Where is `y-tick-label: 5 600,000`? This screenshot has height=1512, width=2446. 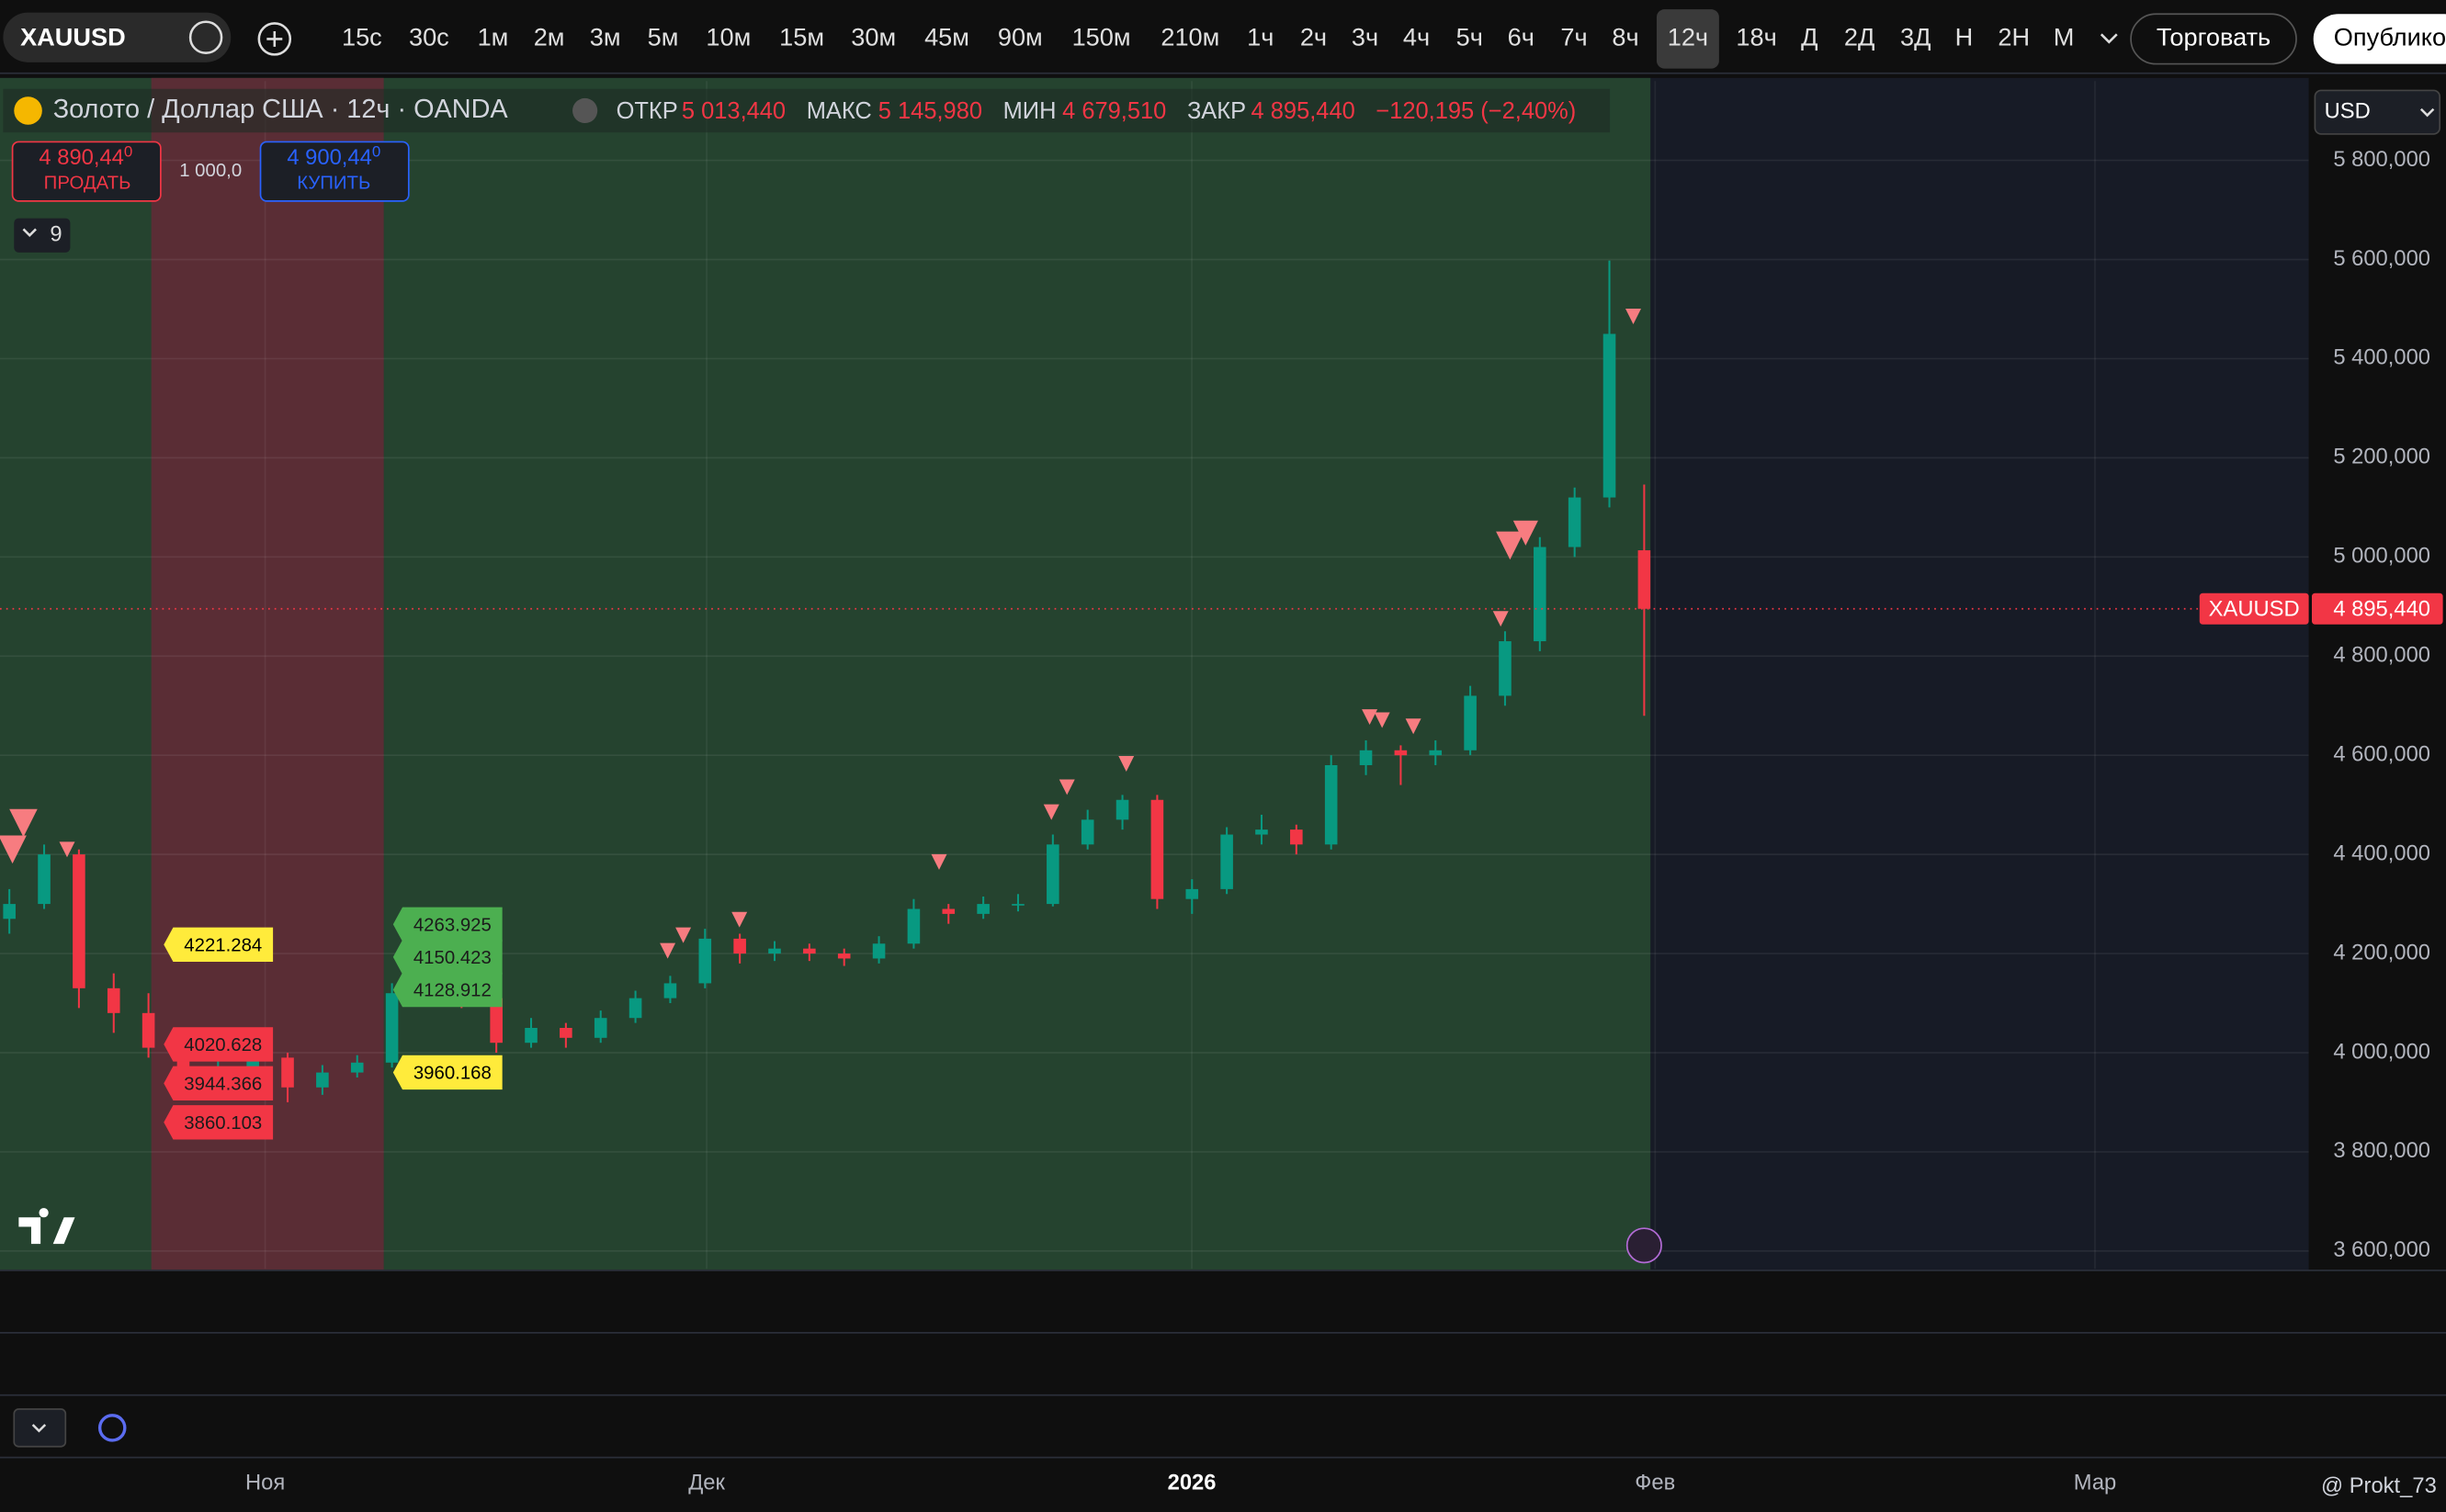 y-tick-label: 5 600,000 is located at coordinates (2381, 258).